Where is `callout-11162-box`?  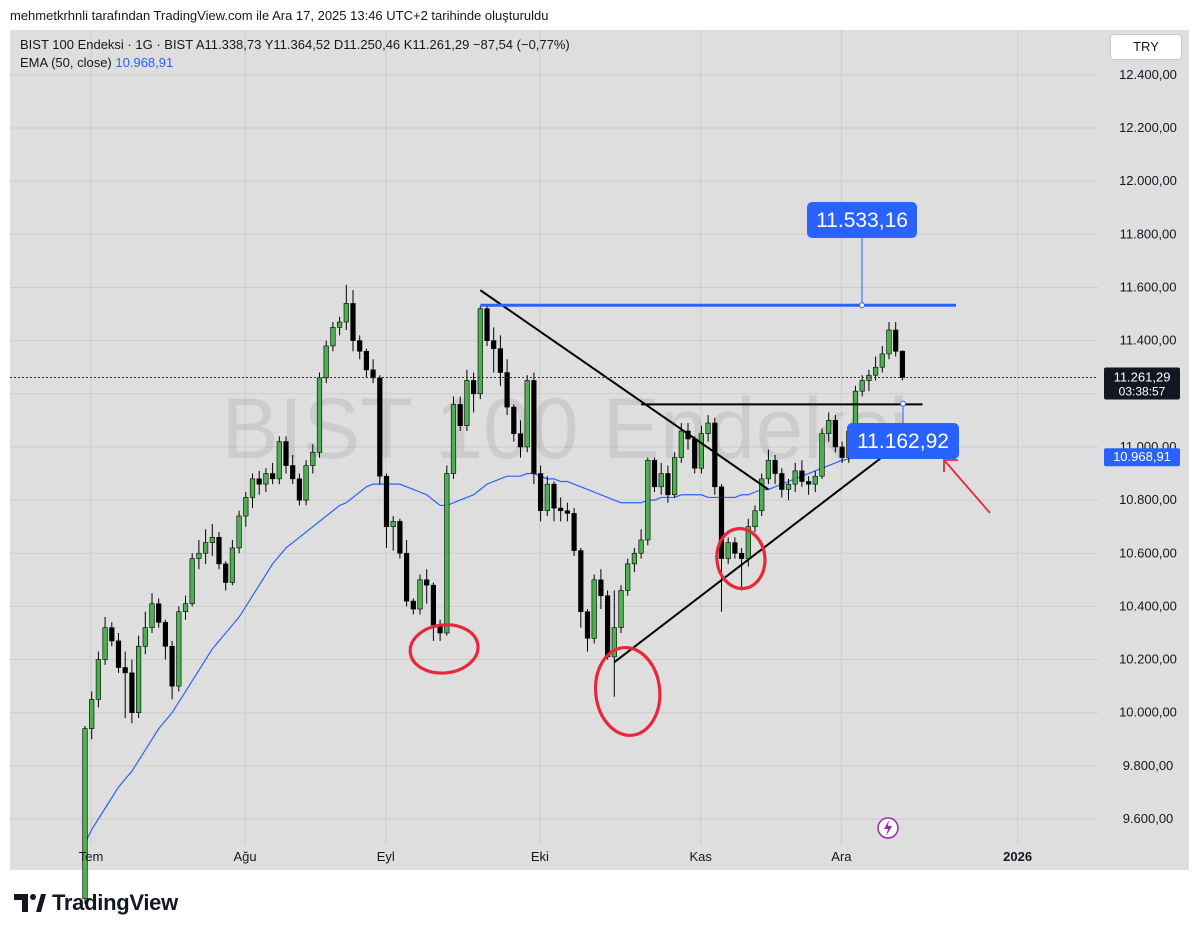
callout-11162-box is located at coordinates (903, 441).